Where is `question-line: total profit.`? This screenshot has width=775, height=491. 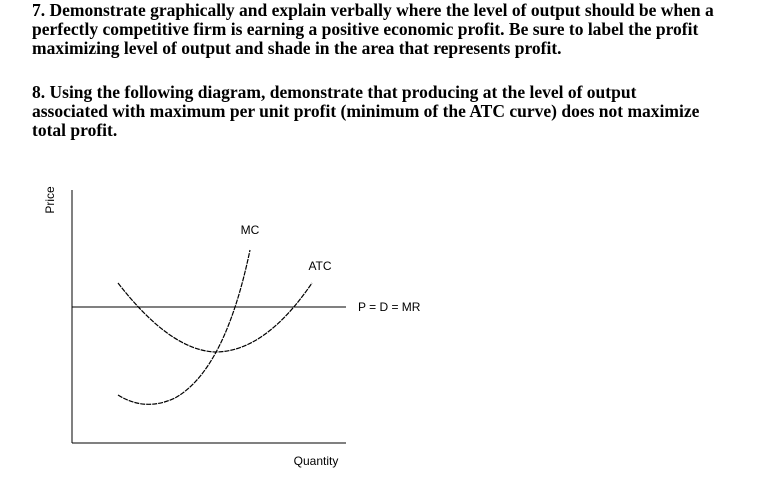 question-line: total profit. is located at coordinates (75, 130).